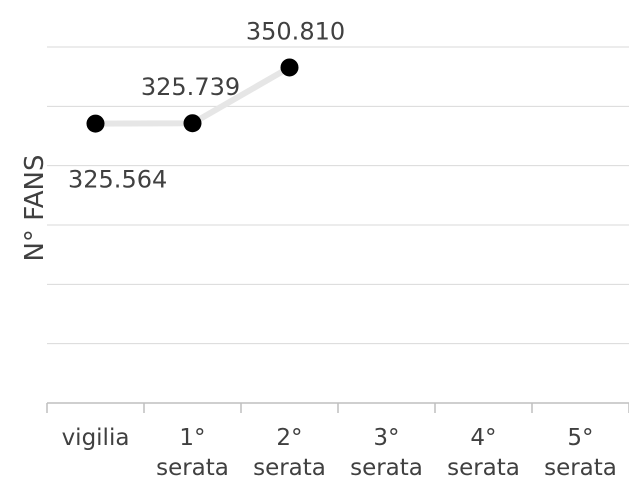 The height and width of the screenshot is (486, 629). What do you see at coordinates (386, 453) in the screenshot?
I see `x-tick-label: 3° serata` at bounding box center [386, 453].